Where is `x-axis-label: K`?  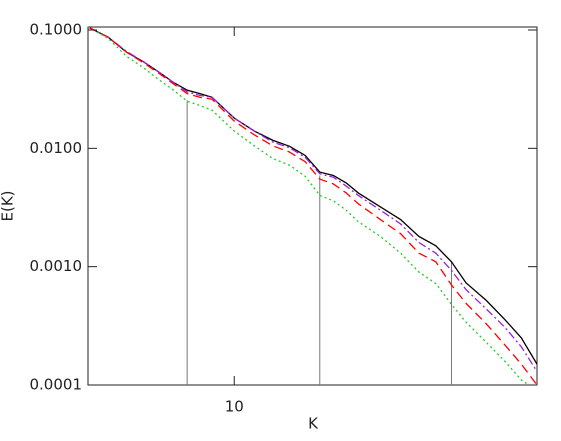
x-axis-label: K is located at coordinates (313, 424).